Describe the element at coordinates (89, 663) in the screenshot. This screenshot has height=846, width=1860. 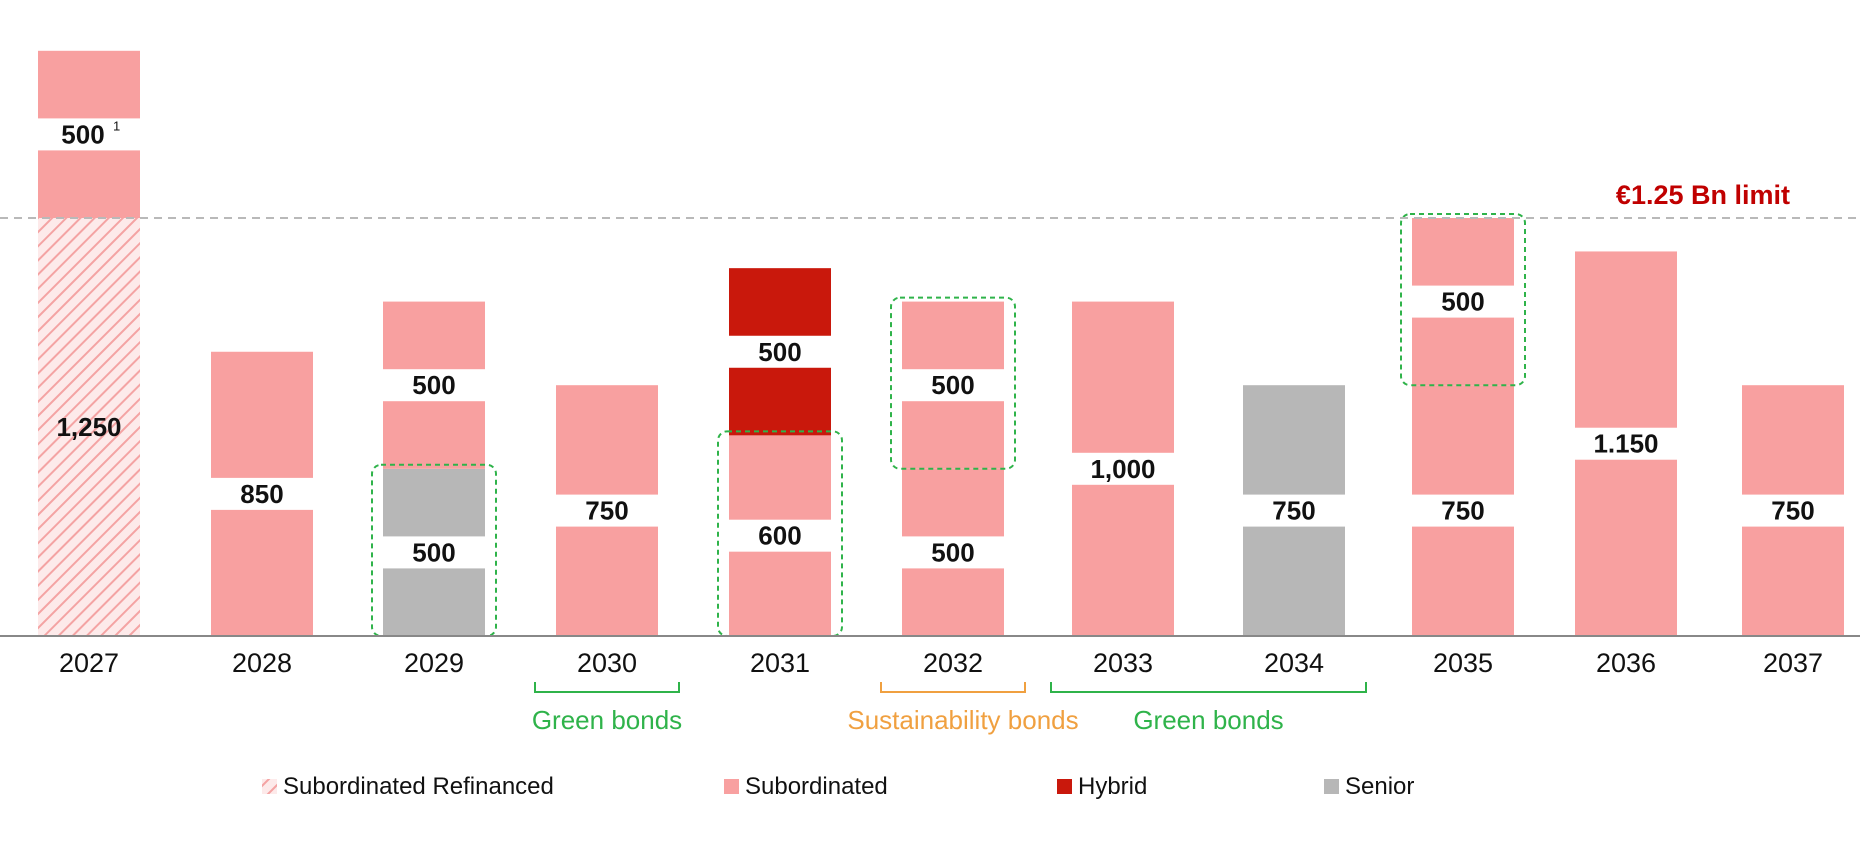
I see `x-tick-label-2027: 2027` at that location.